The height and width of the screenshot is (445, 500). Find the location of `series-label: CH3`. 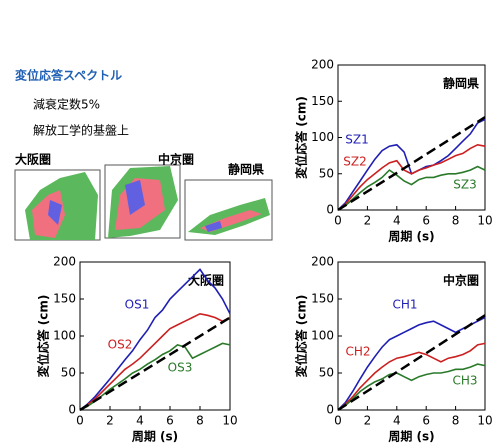

series-label: CH3 is located at coordinates (464, 381).